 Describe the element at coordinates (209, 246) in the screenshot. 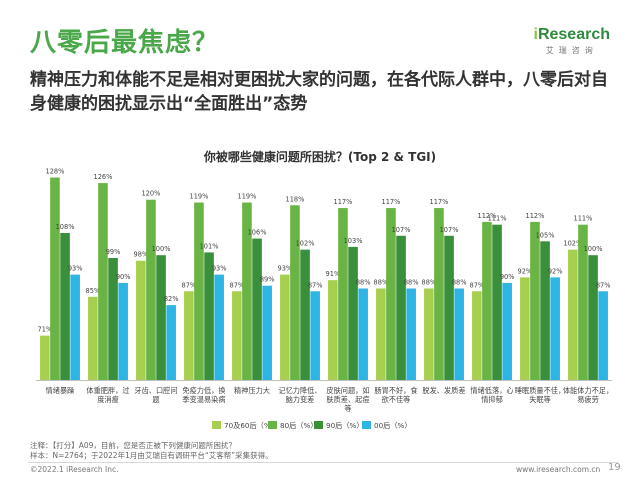

I see `data-label-3-4: 101%` at that location.